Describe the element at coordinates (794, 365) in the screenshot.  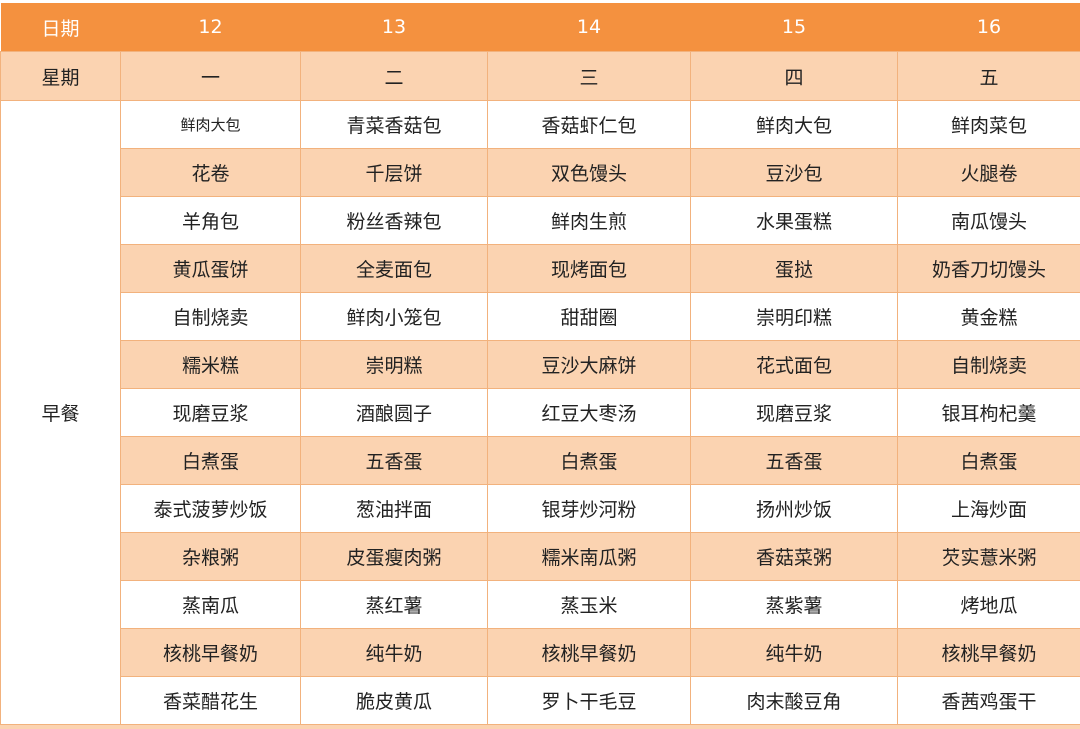
I see `menu-item-cell: 花式面包` at that location.